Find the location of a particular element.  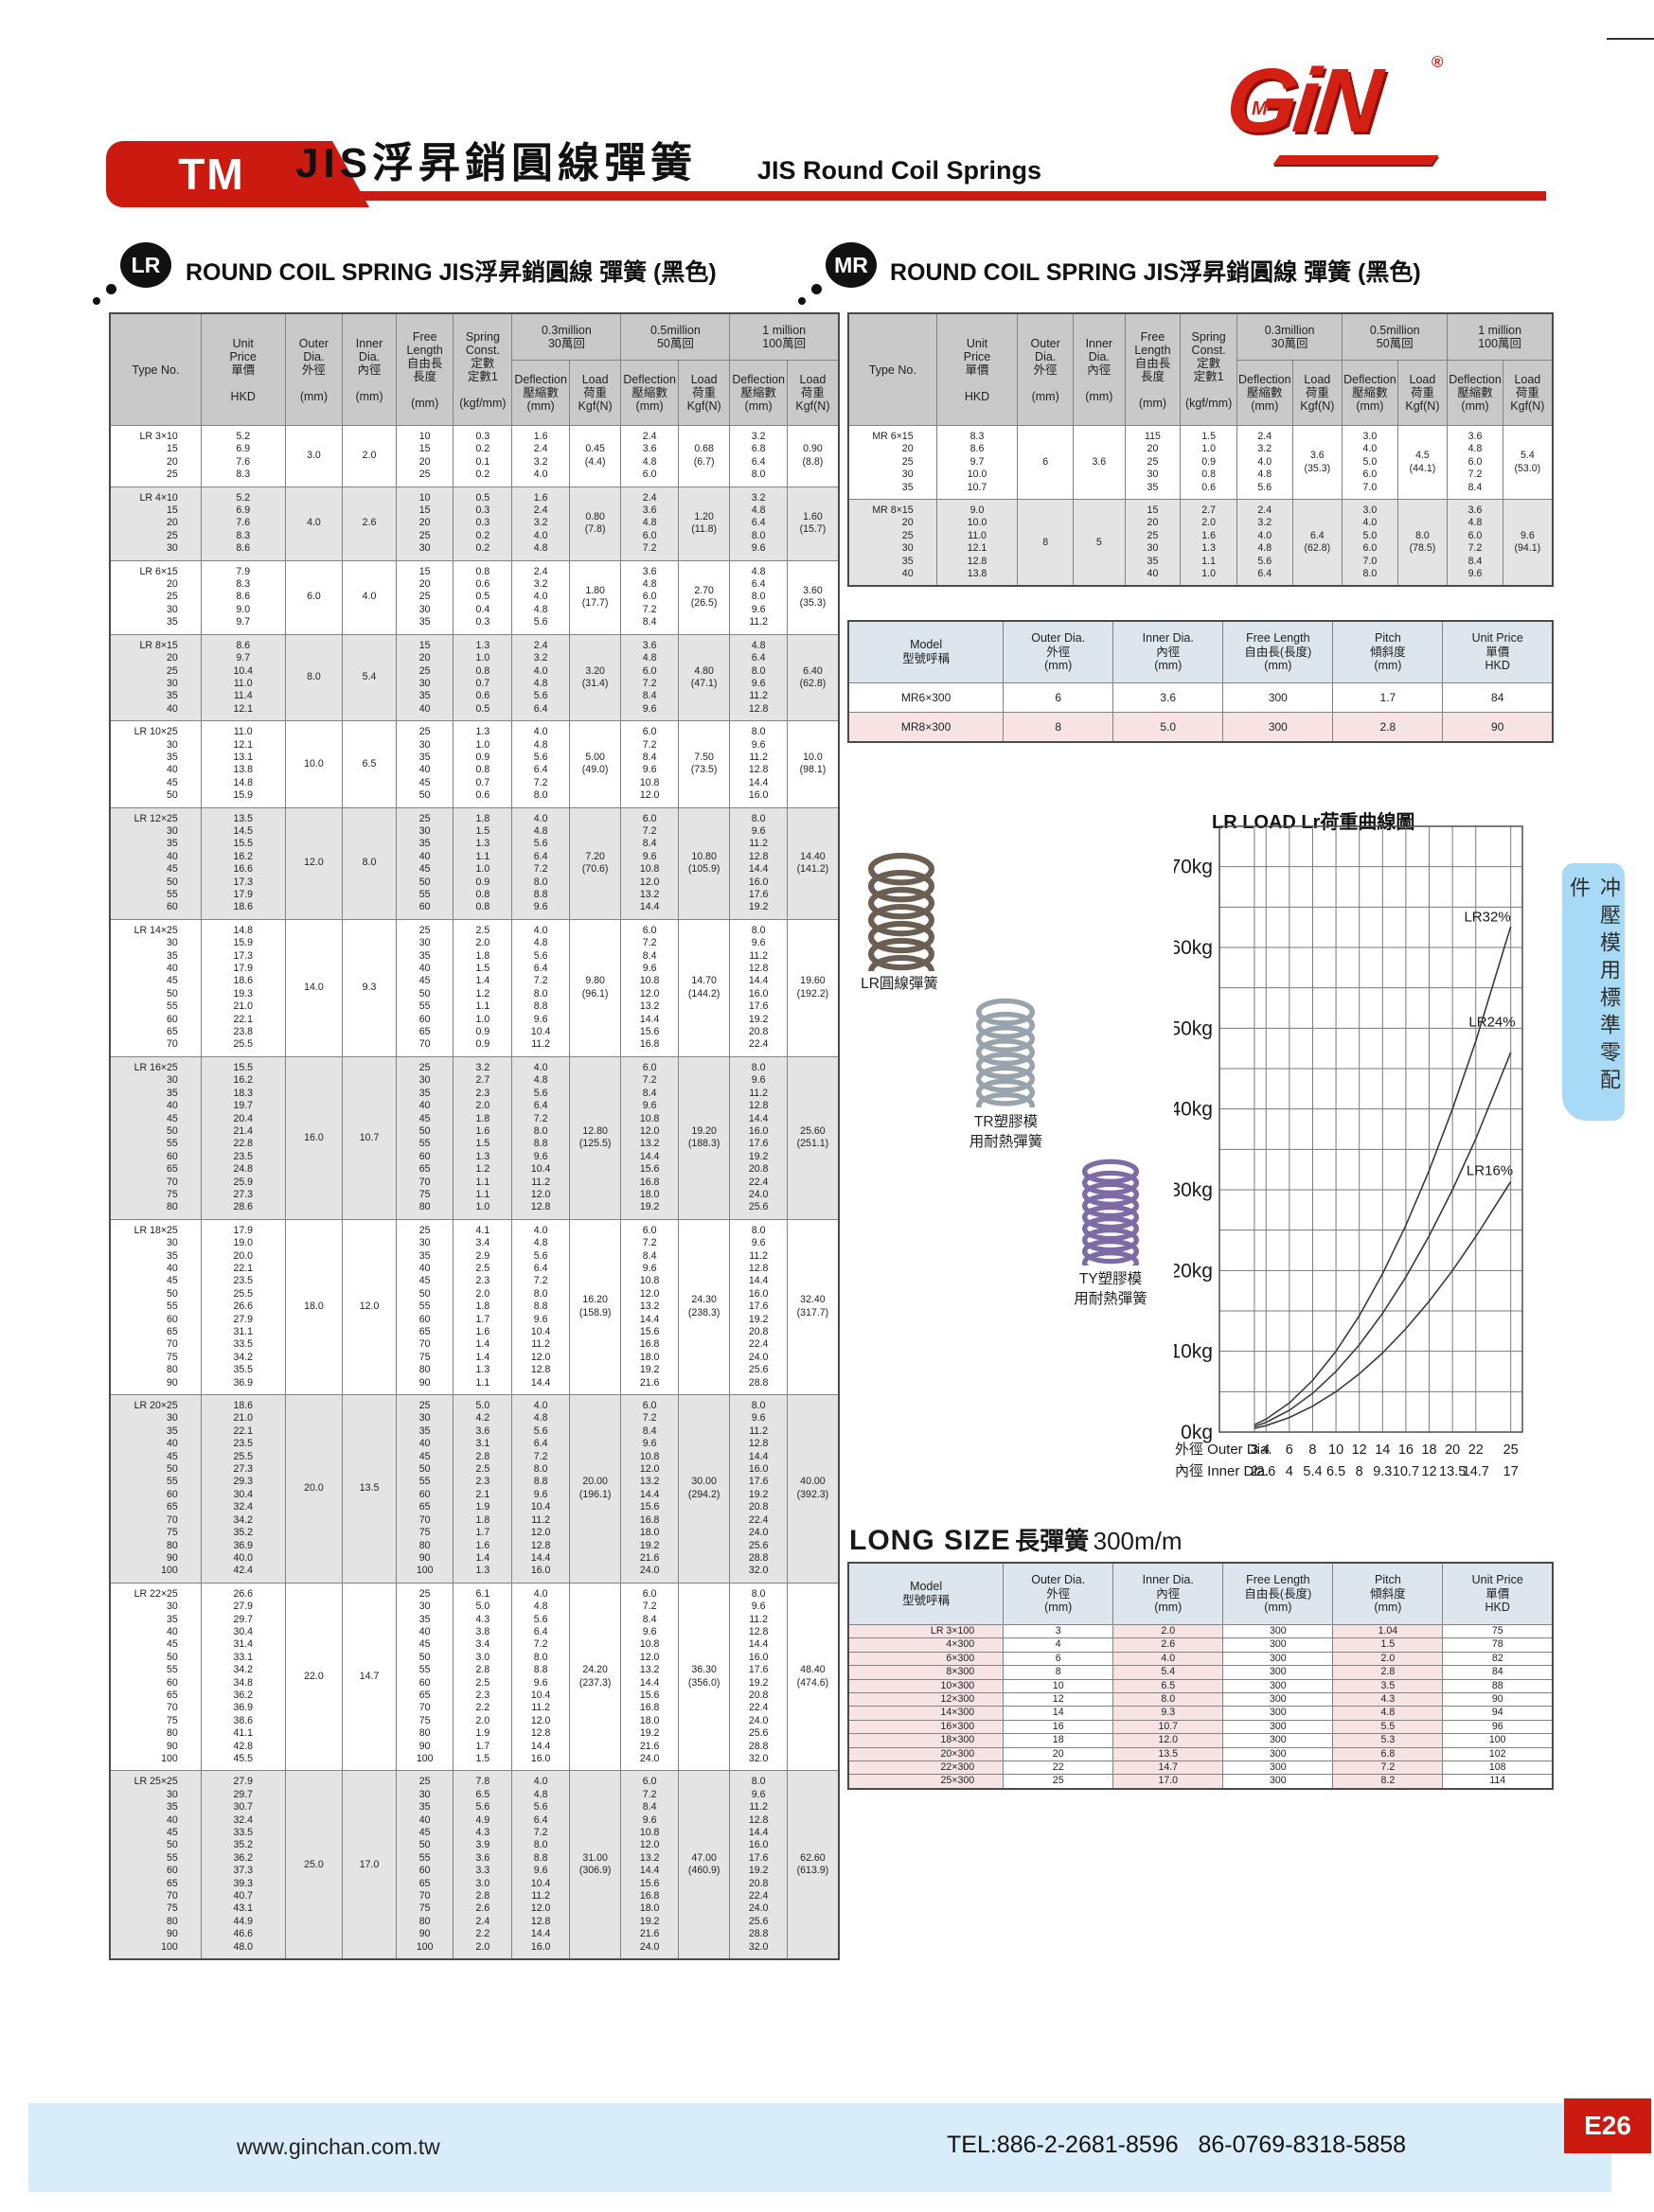

table-row: 12×300 12 8.0 300 4.3 90 is located at coordinates (1200, 1700).